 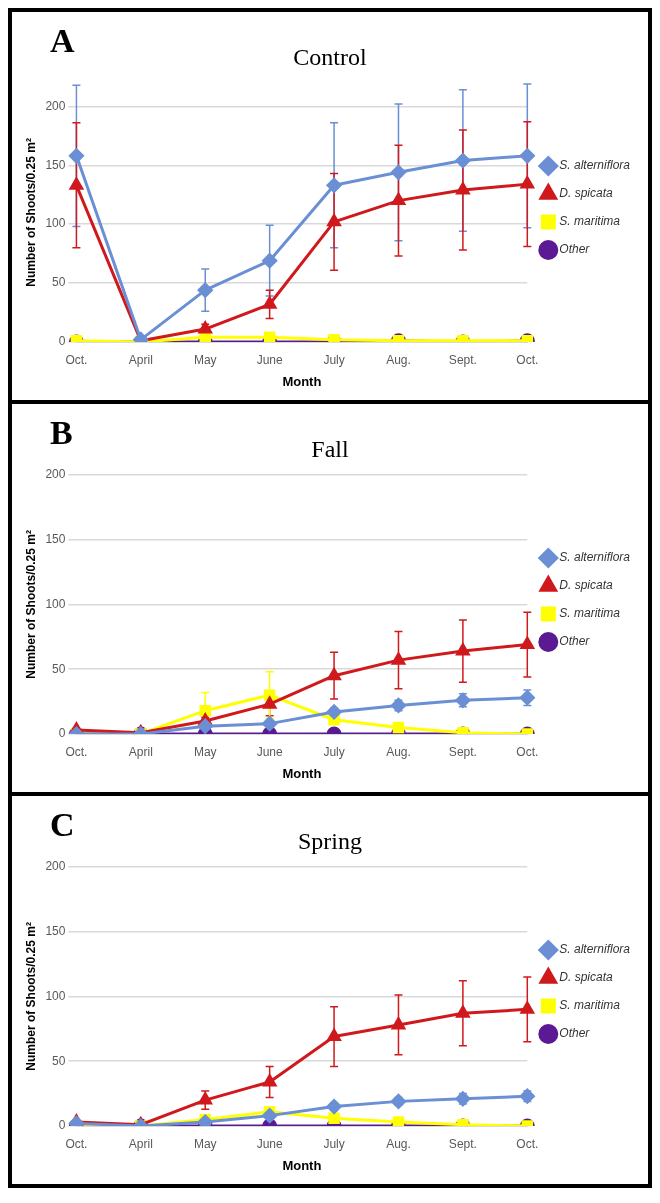 What do you see at coordinates (330, 840) in the screenshot?
I see `chart-title: Spring` at bounding box center [330, 840].